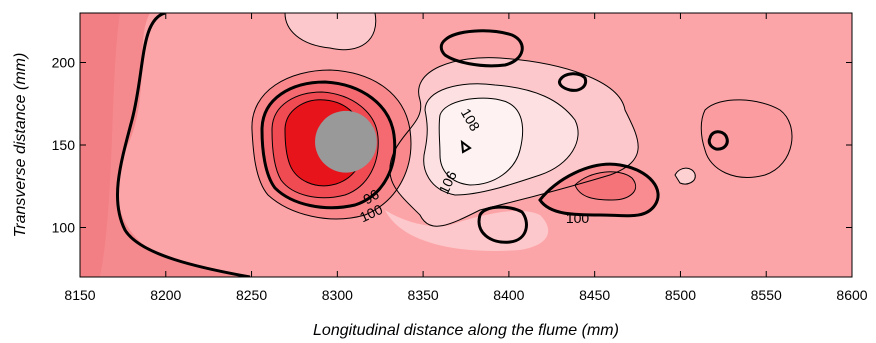  I want to click on contour-label: 96, so click(371, 197).